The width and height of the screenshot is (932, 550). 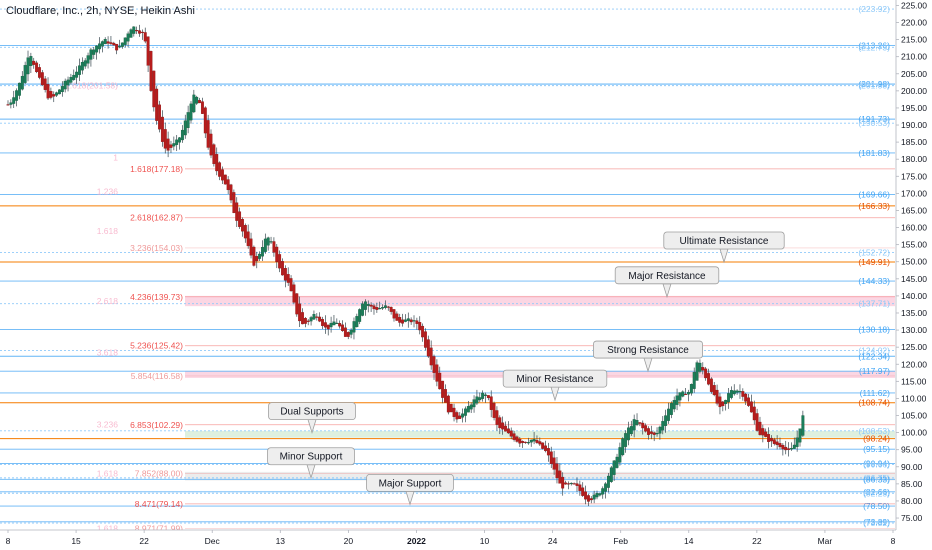 What do you see at coordinates (115, 157) in the screenshot?
I see `fib-faint-label: 1` at bounding box center [115, 157].